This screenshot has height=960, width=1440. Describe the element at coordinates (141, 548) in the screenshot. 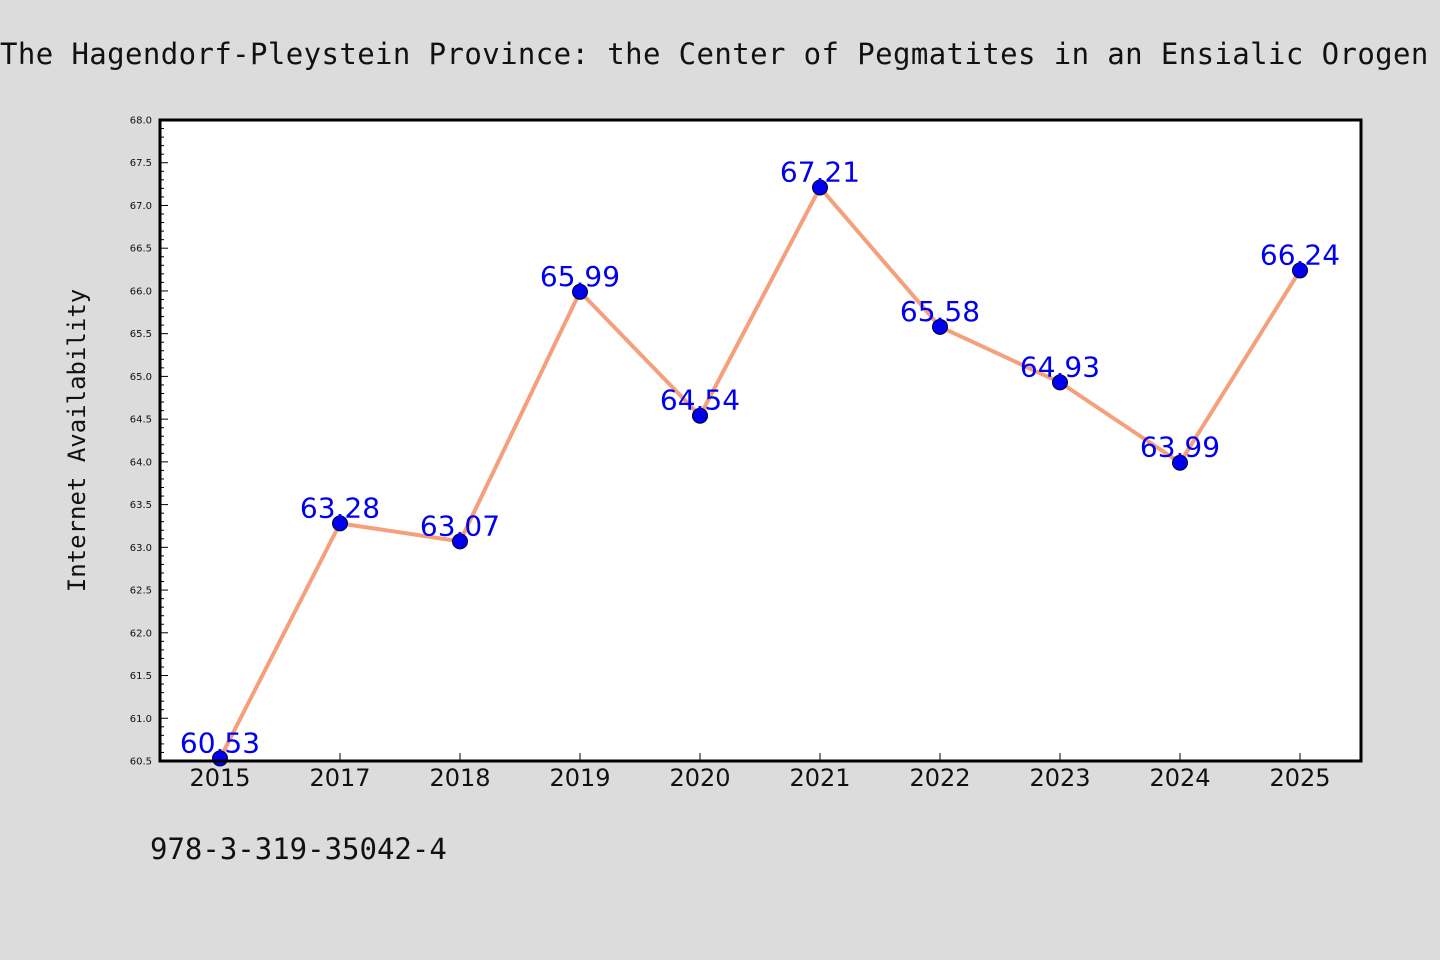

I see `y-tick-label: 63.0` at that location.